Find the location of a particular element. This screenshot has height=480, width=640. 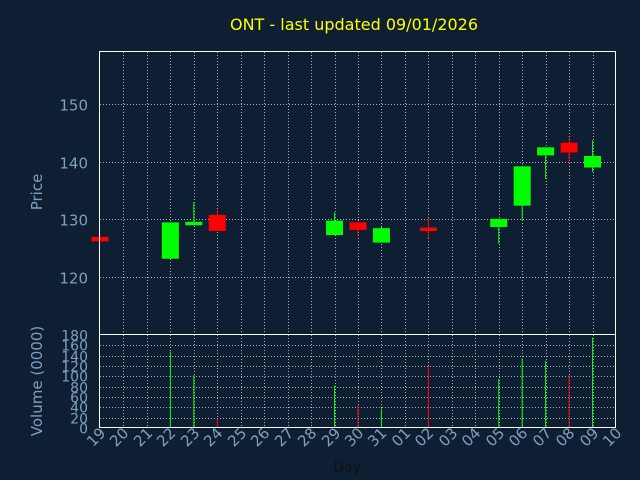

volume-tick-label: 80 is located at coordinates (79, 389).